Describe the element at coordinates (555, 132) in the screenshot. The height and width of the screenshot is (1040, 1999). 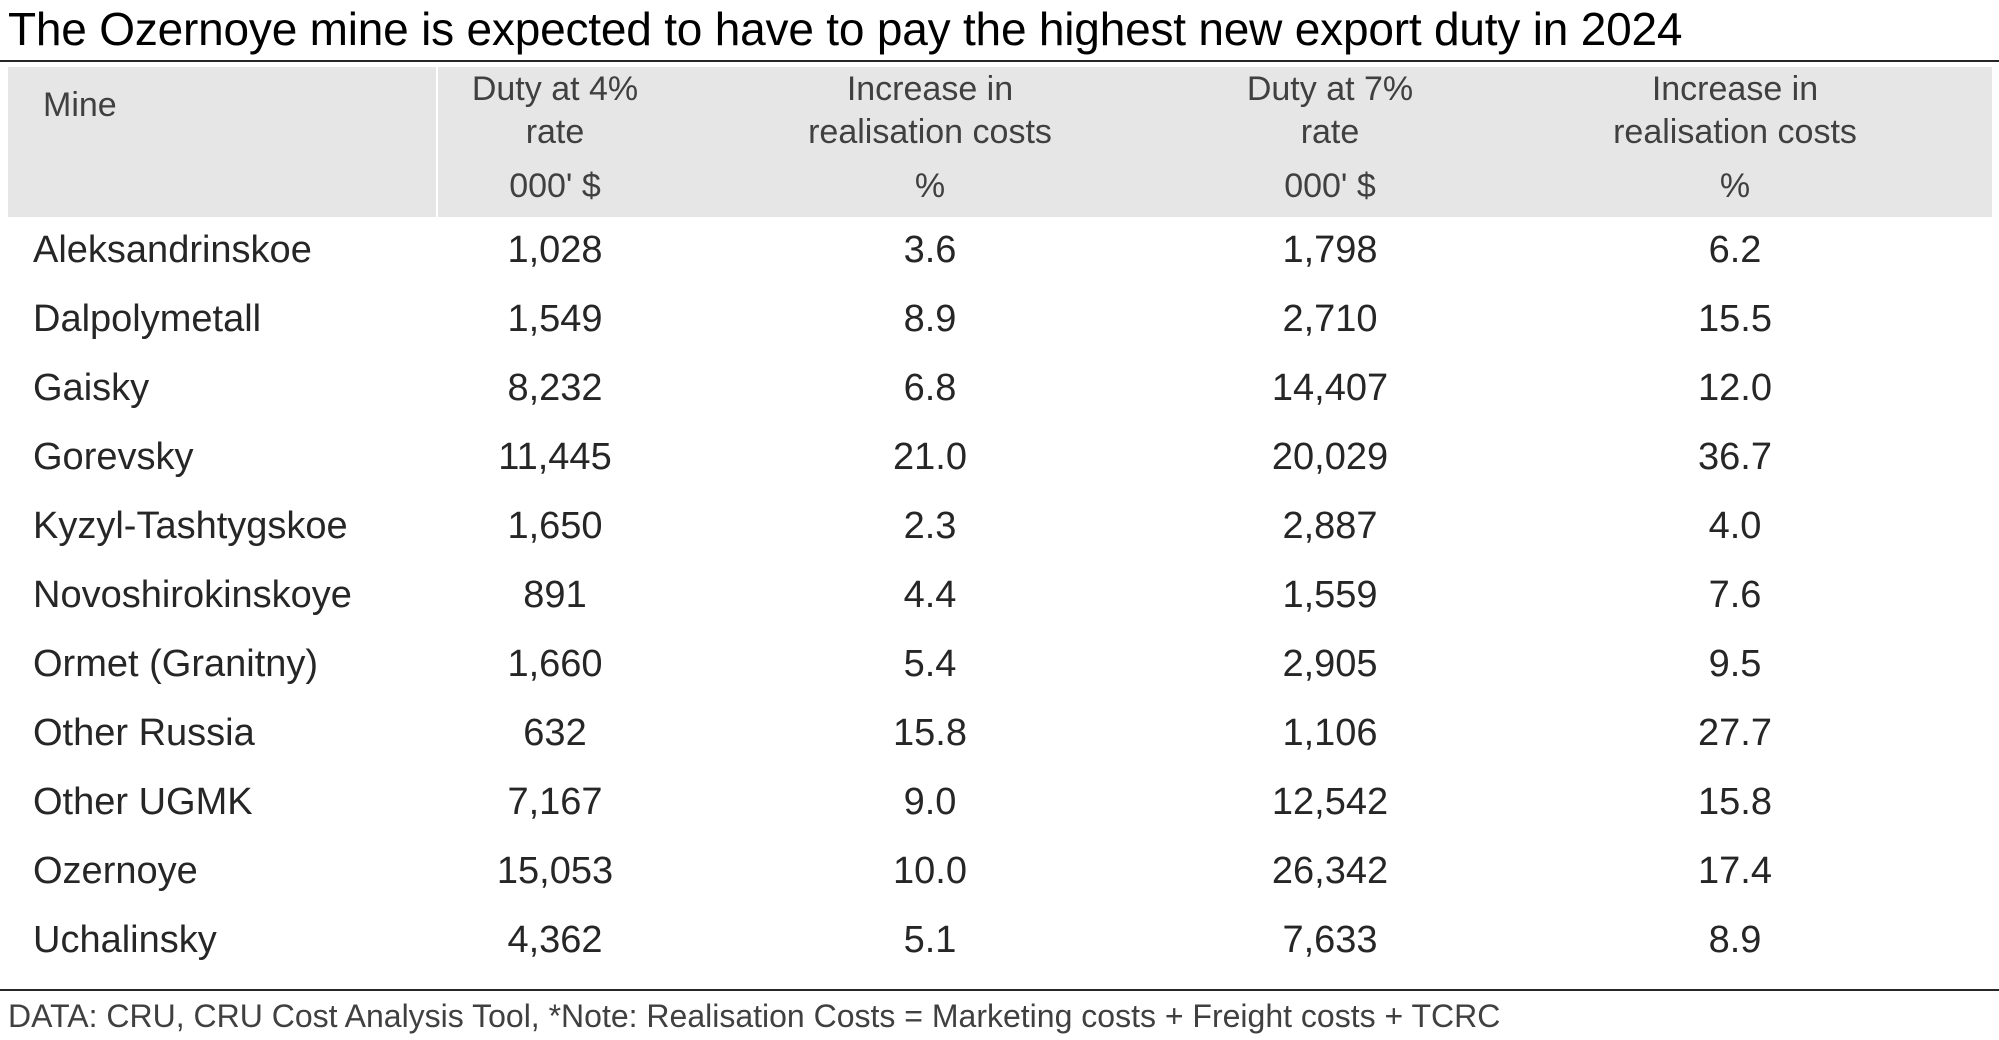
I see `header-duty-4-line-2: rate` at that location.